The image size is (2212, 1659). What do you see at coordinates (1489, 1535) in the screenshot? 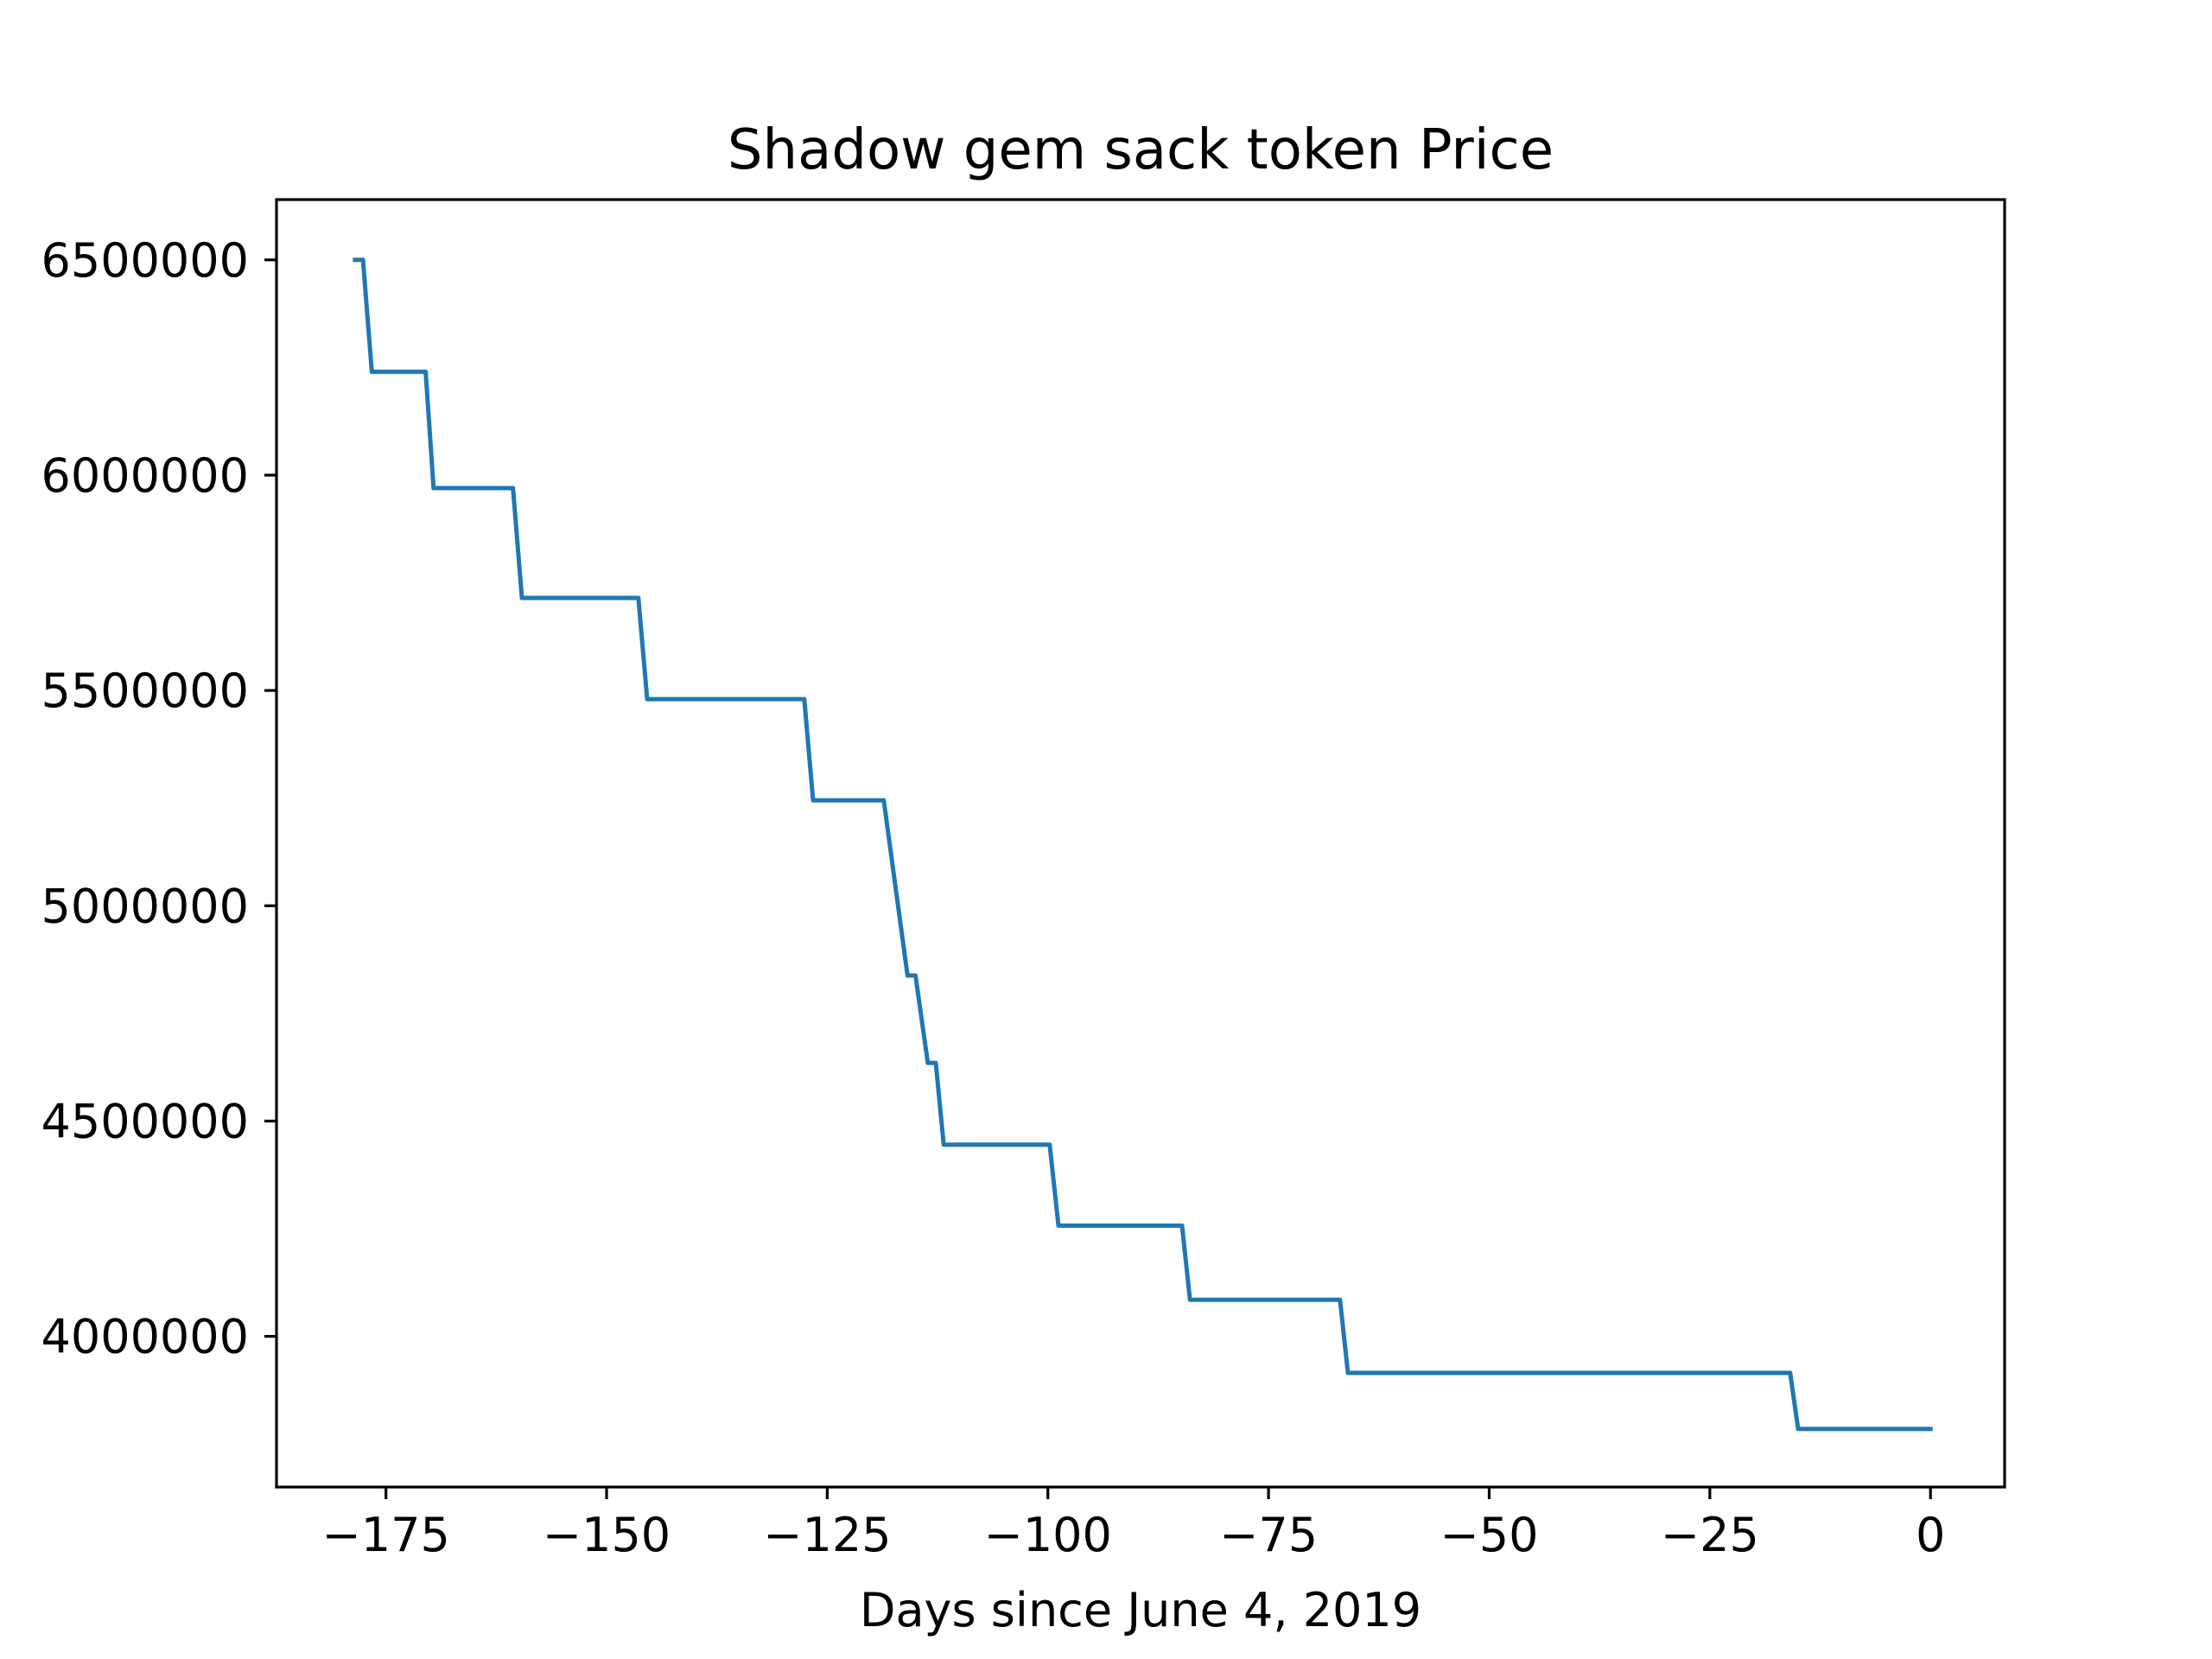
I see `x-tick-label: −50` at bounding box center [1489, 1535].